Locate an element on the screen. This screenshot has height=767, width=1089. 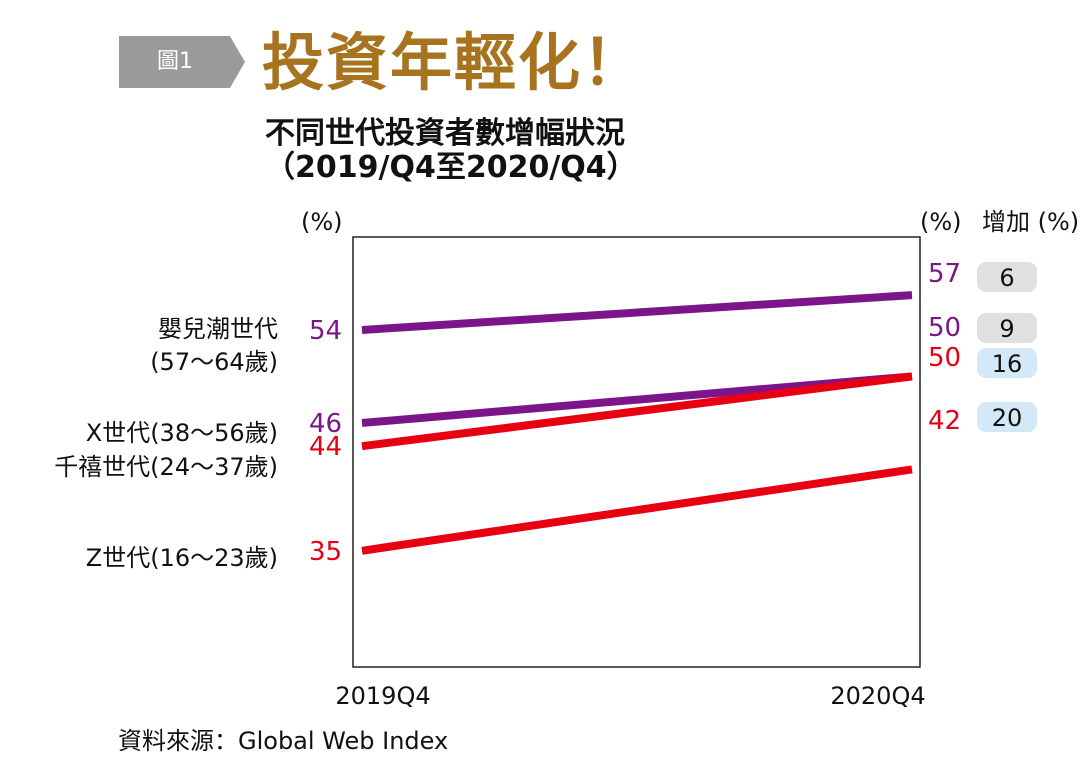
increase-value: 9 is located at coordinates (1006, 329).